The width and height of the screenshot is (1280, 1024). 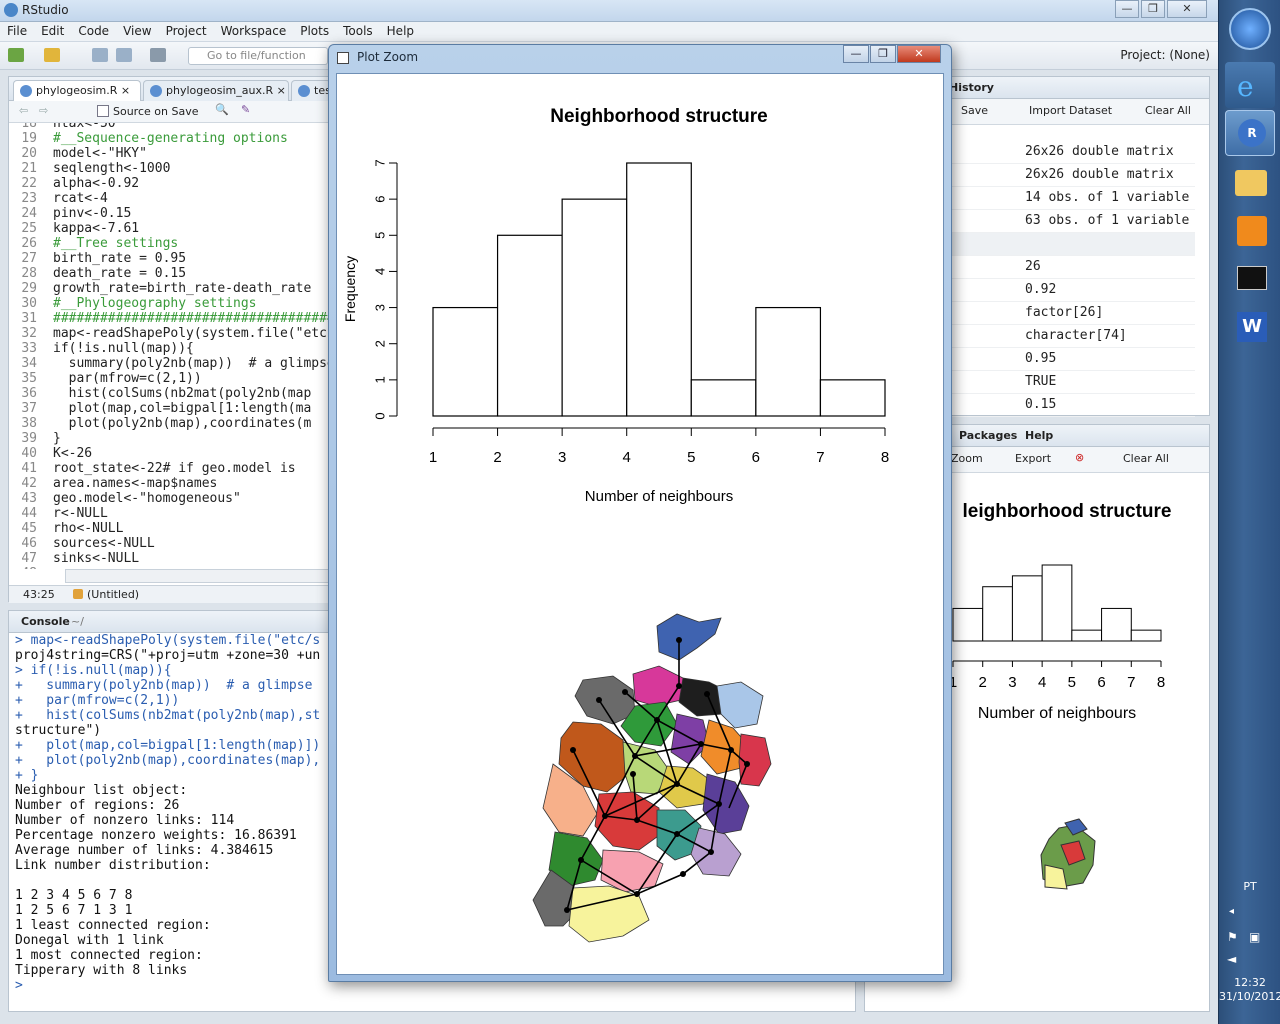 What do you see at coordinates (169, 198) in the screenshot?
I see `code-line: 23 rcat<-4` at bounding box center [169, 198].